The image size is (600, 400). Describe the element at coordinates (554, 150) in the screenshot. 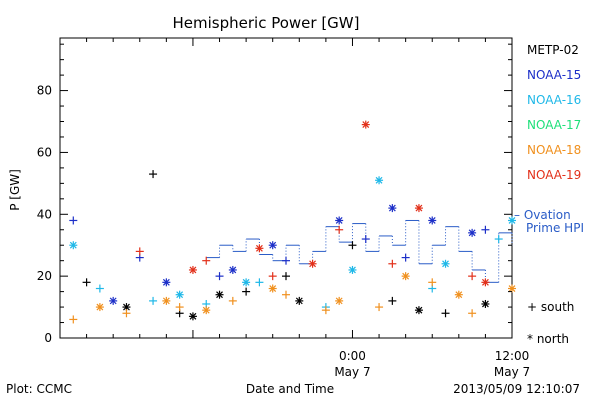

I see `legend-entry: NOAA-18` at that location.